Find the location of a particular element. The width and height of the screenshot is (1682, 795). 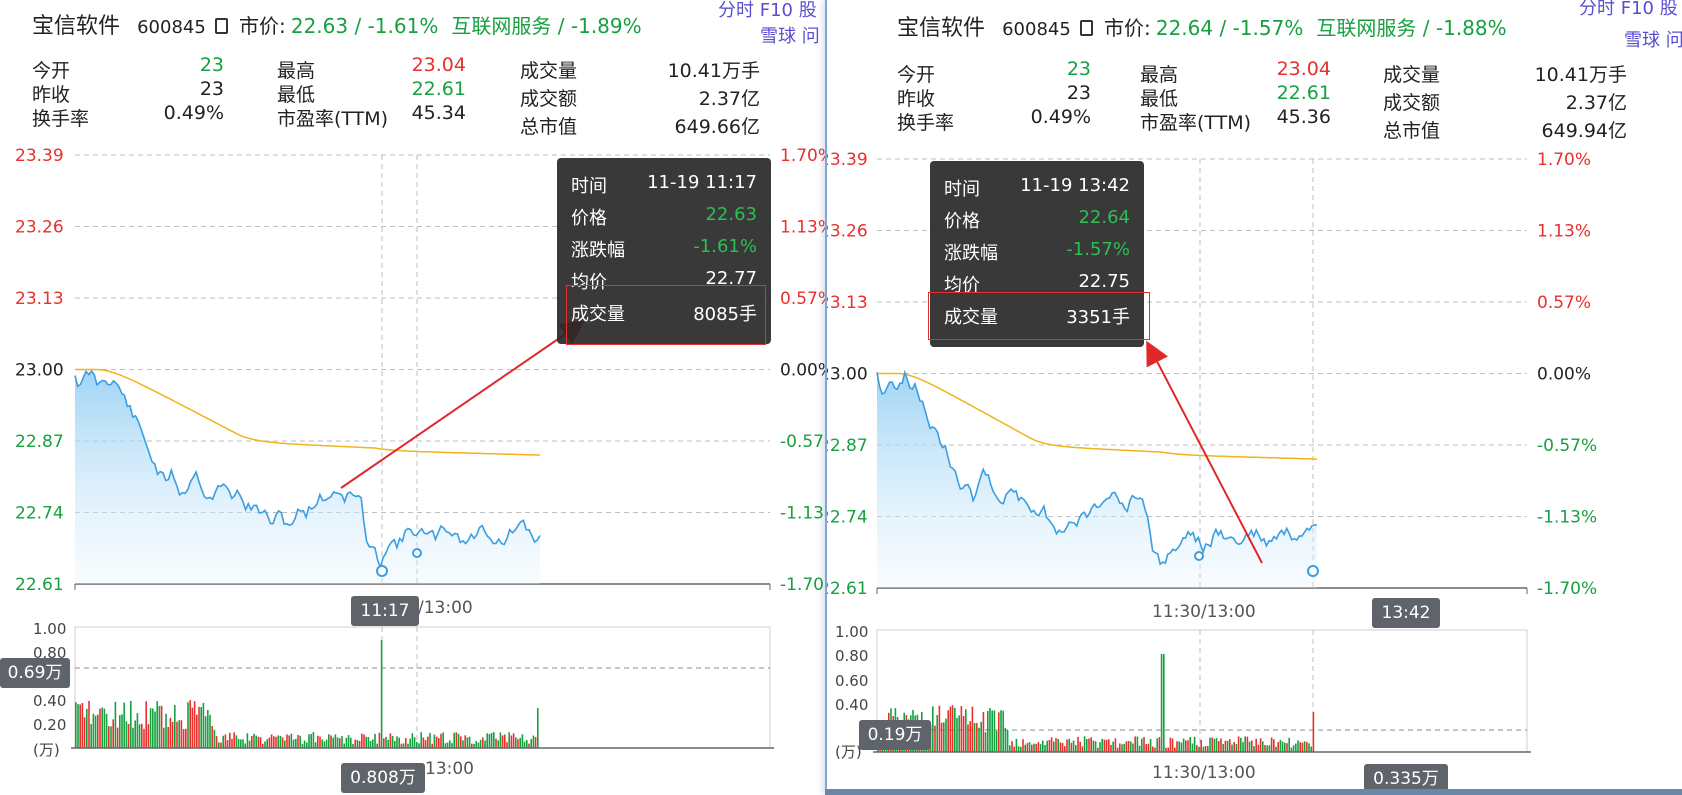

percent-axis-label: -0.57% is located at coordinates (802, 442).